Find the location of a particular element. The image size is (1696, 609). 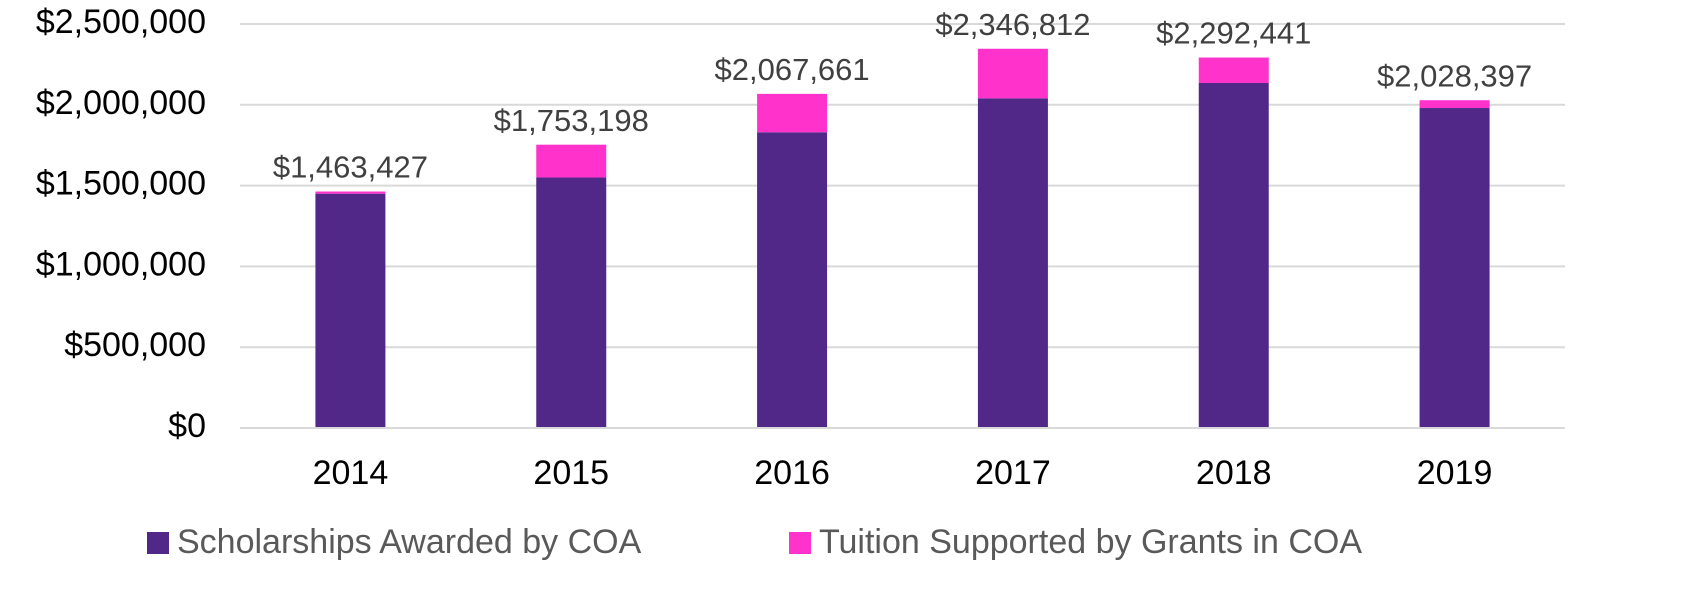

x-tick-label: 2016 is located at coordinates (792, 473).